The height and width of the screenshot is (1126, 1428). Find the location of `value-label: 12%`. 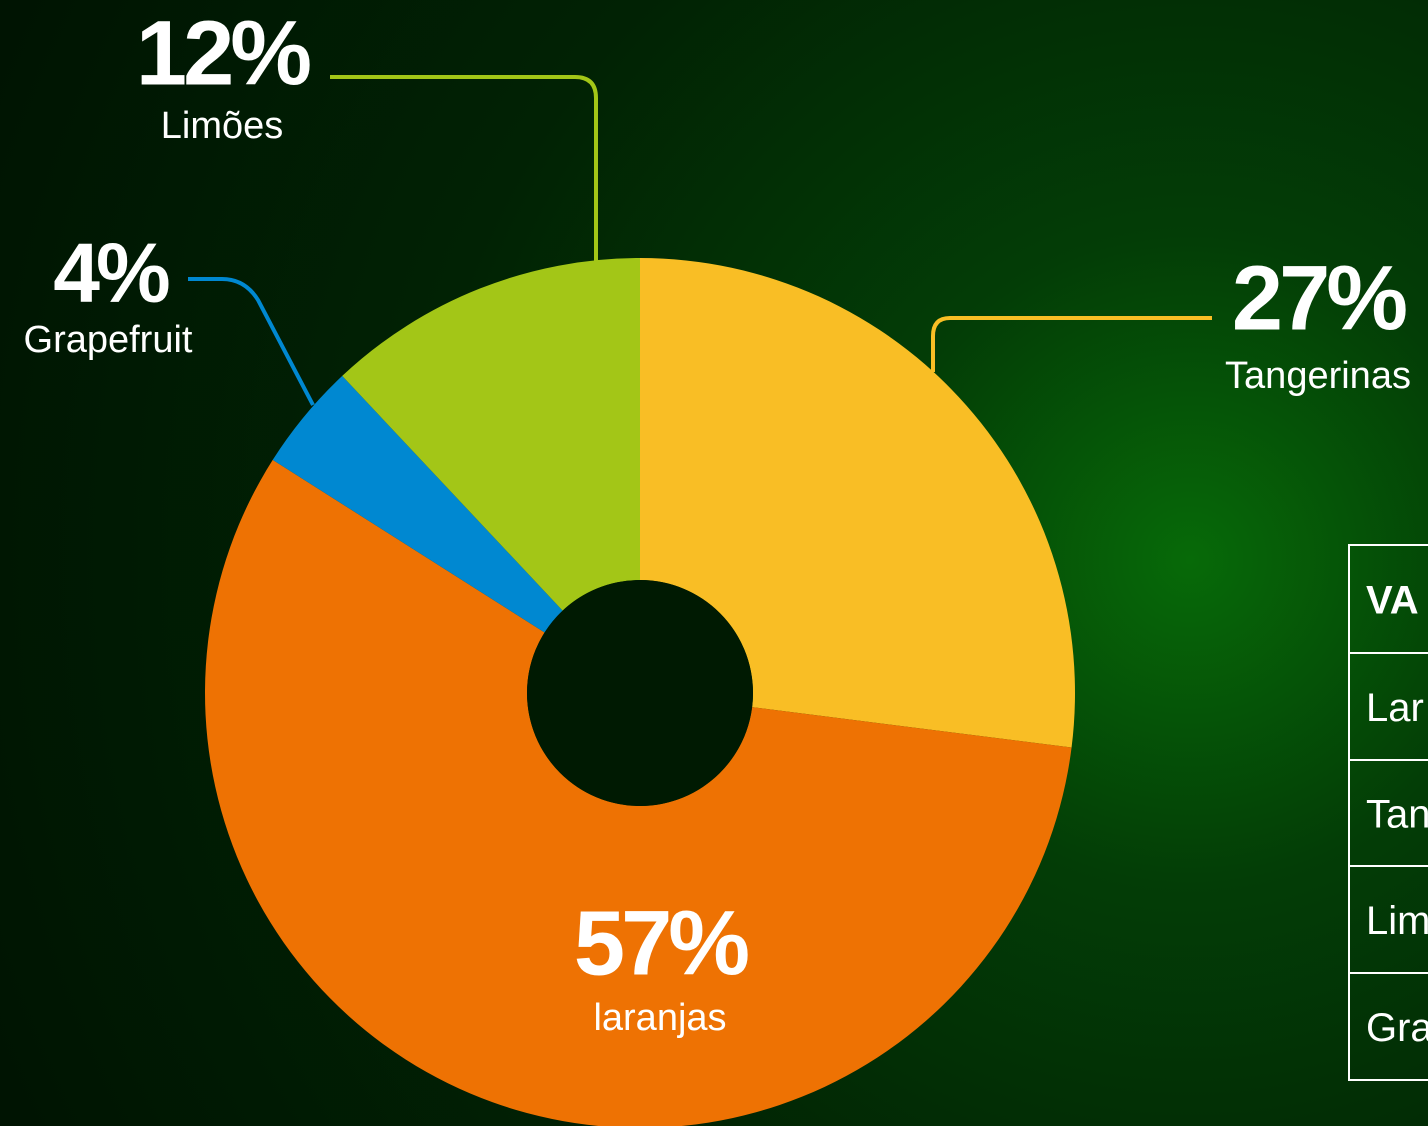

value-label: 12% is located at coordinates (223, 53).